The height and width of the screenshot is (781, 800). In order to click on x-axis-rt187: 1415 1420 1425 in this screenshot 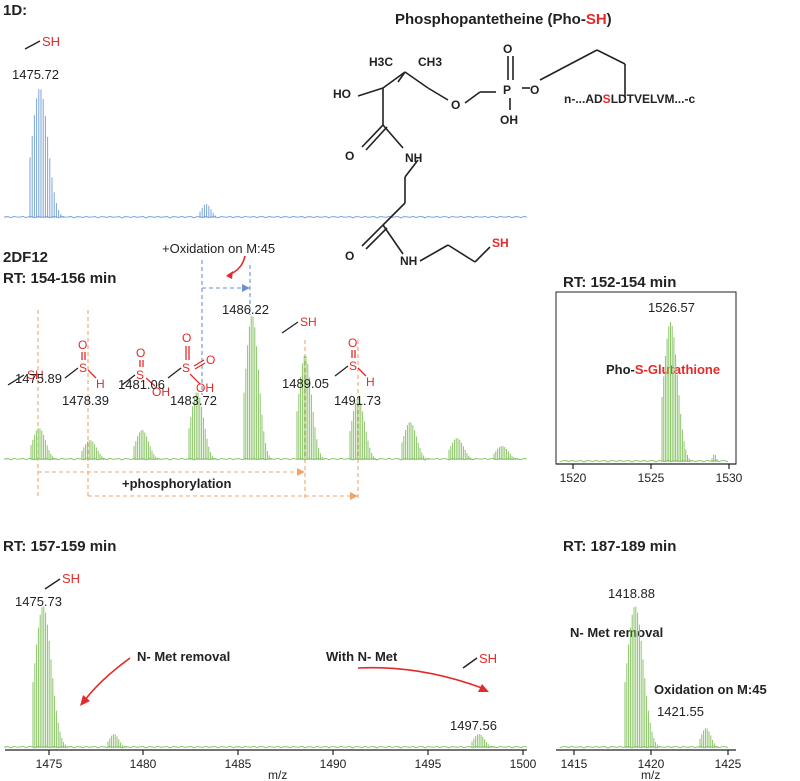, I will do `click(649, 760)`.